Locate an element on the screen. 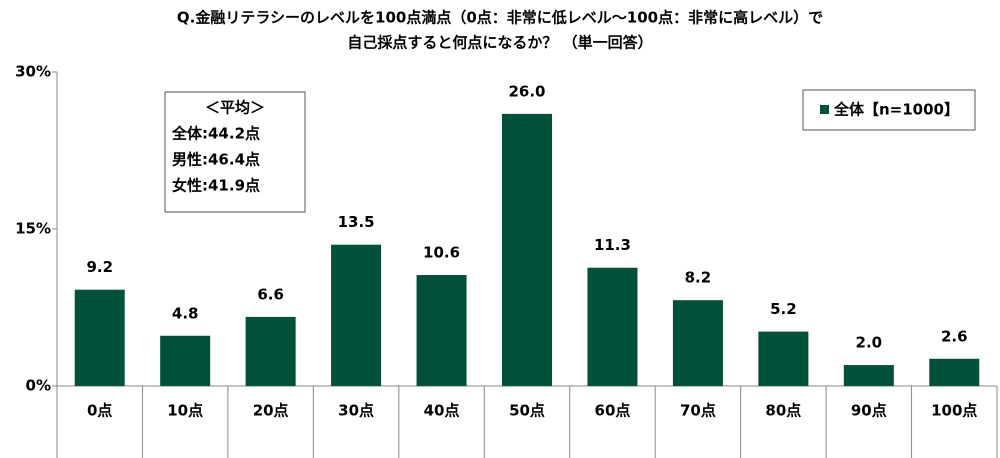  data-label: 4.8 is located at coordinates (185, 313).